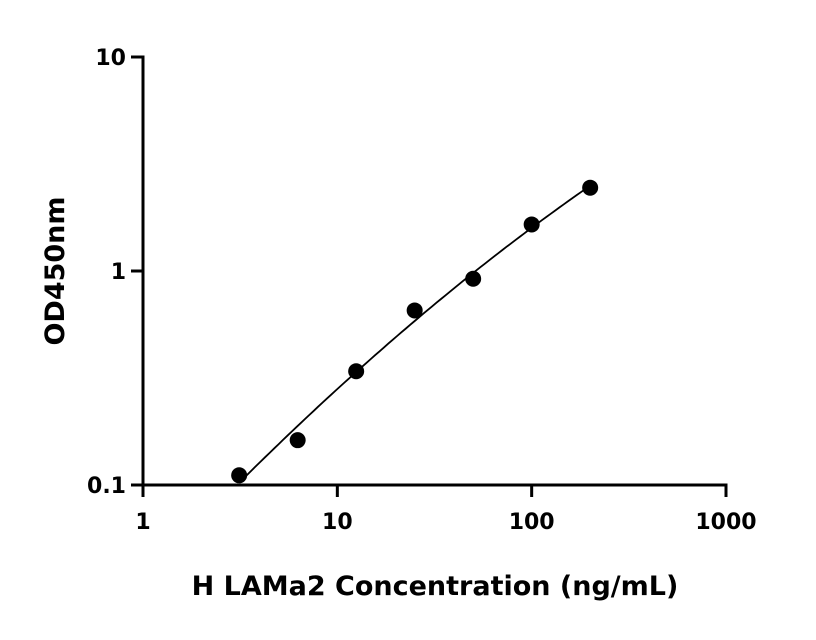 Image resolution: width=816 pixels, height=640 pixels. Describe the element at coordinates (55, 270) in the screenshot. I see `y-axis-label: OD450nm` at that location.